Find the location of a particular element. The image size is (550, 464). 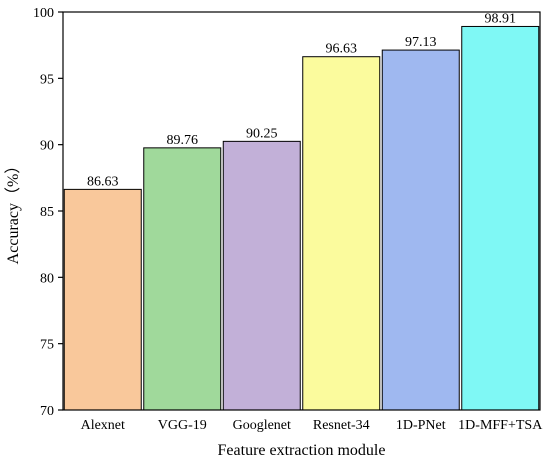

x-tick-label: Alexnet is located at coordinates (103, 425).